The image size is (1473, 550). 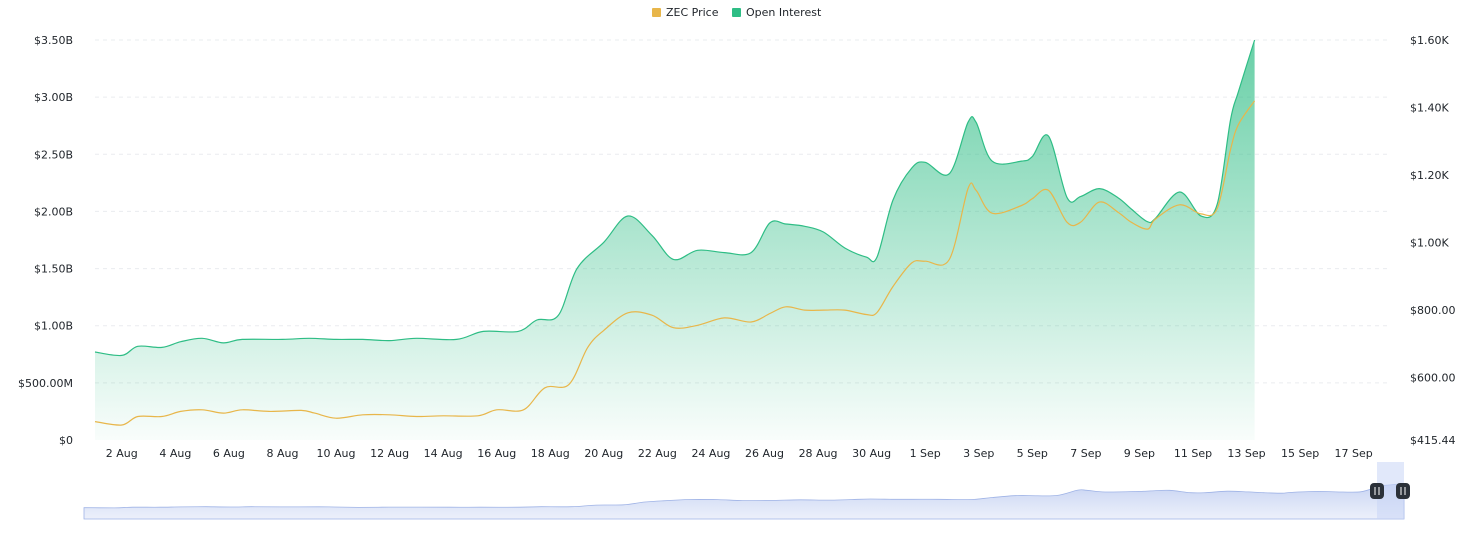 I want to click on right-tick-label: $600.00, so click(x=1433, y=378).